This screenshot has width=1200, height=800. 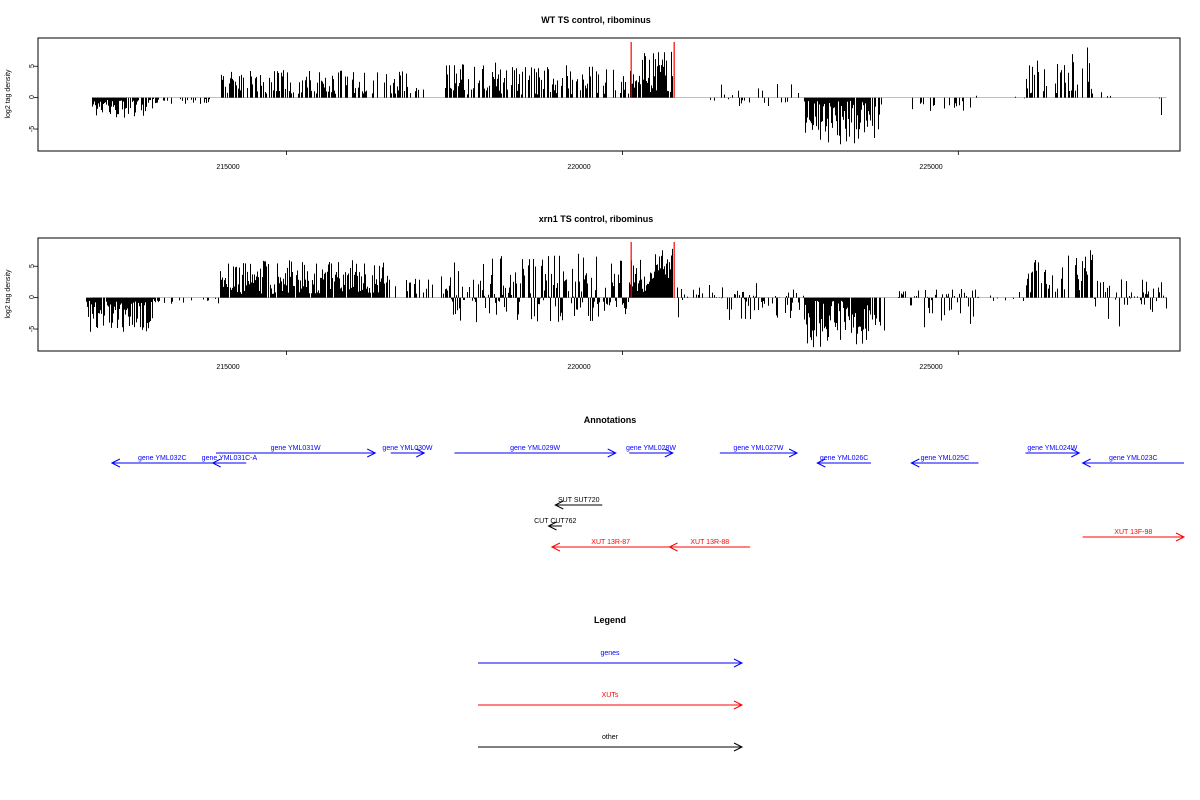 I want to click on feature-label: gene YML023C, so click(x=1133, y=458).